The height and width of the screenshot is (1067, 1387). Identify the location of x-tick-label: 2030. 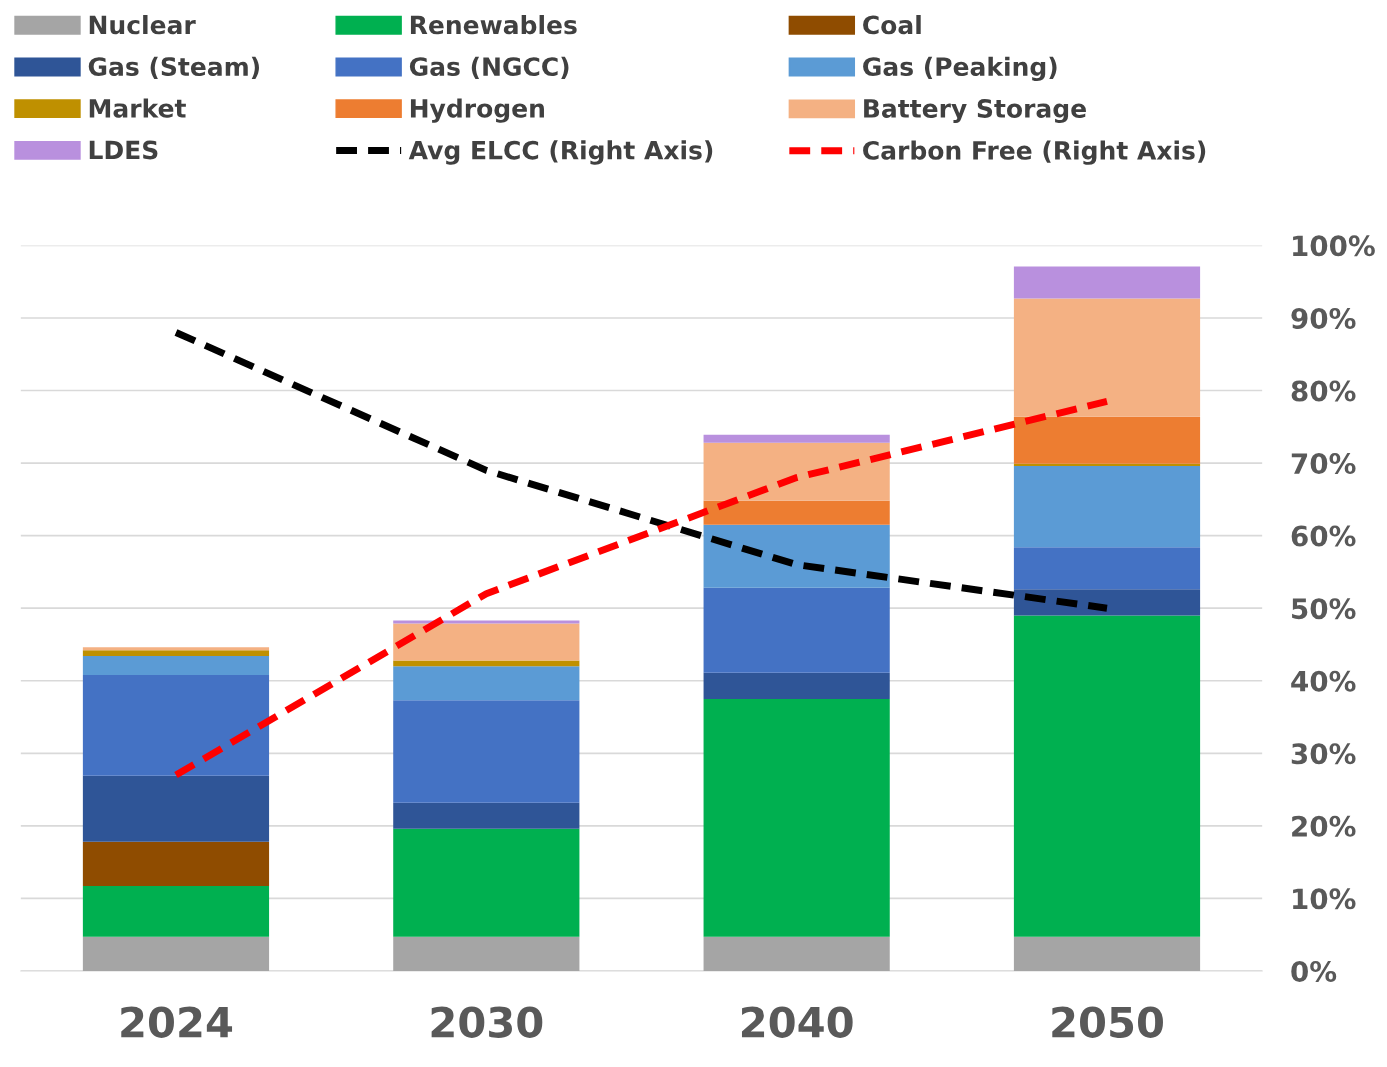
(487, 1022).